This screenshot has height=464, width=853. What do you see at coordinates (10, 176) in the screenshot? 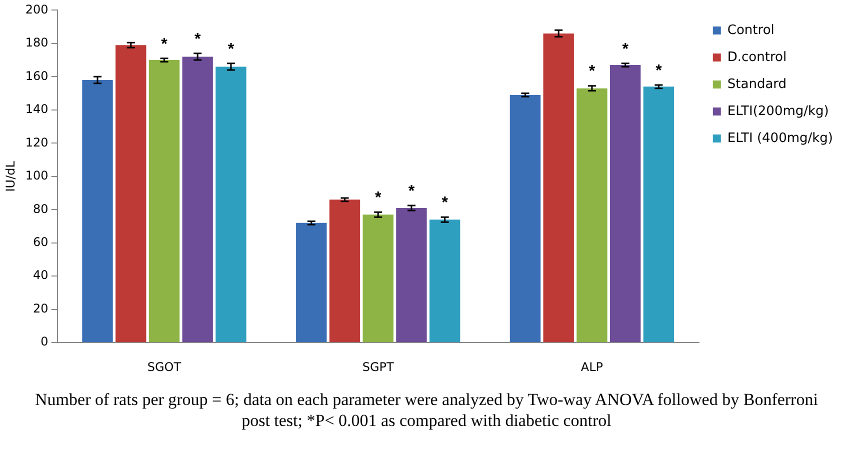
I see `y-axis-title: IU/dL` at bounding box center [10, 176].